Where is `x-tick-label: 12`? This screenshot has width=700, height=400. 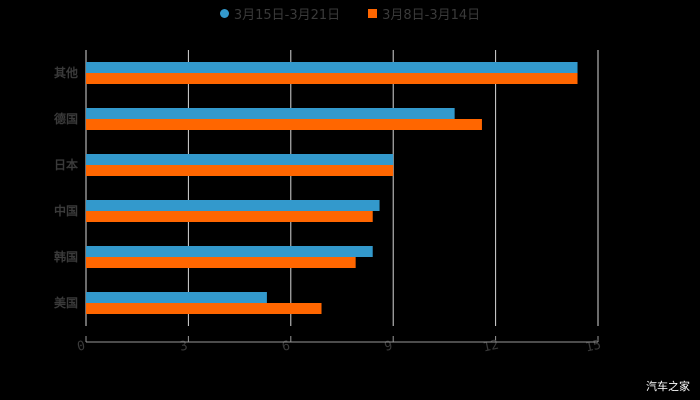
x-tick-label: 12 is located at coordinates (491, 347).